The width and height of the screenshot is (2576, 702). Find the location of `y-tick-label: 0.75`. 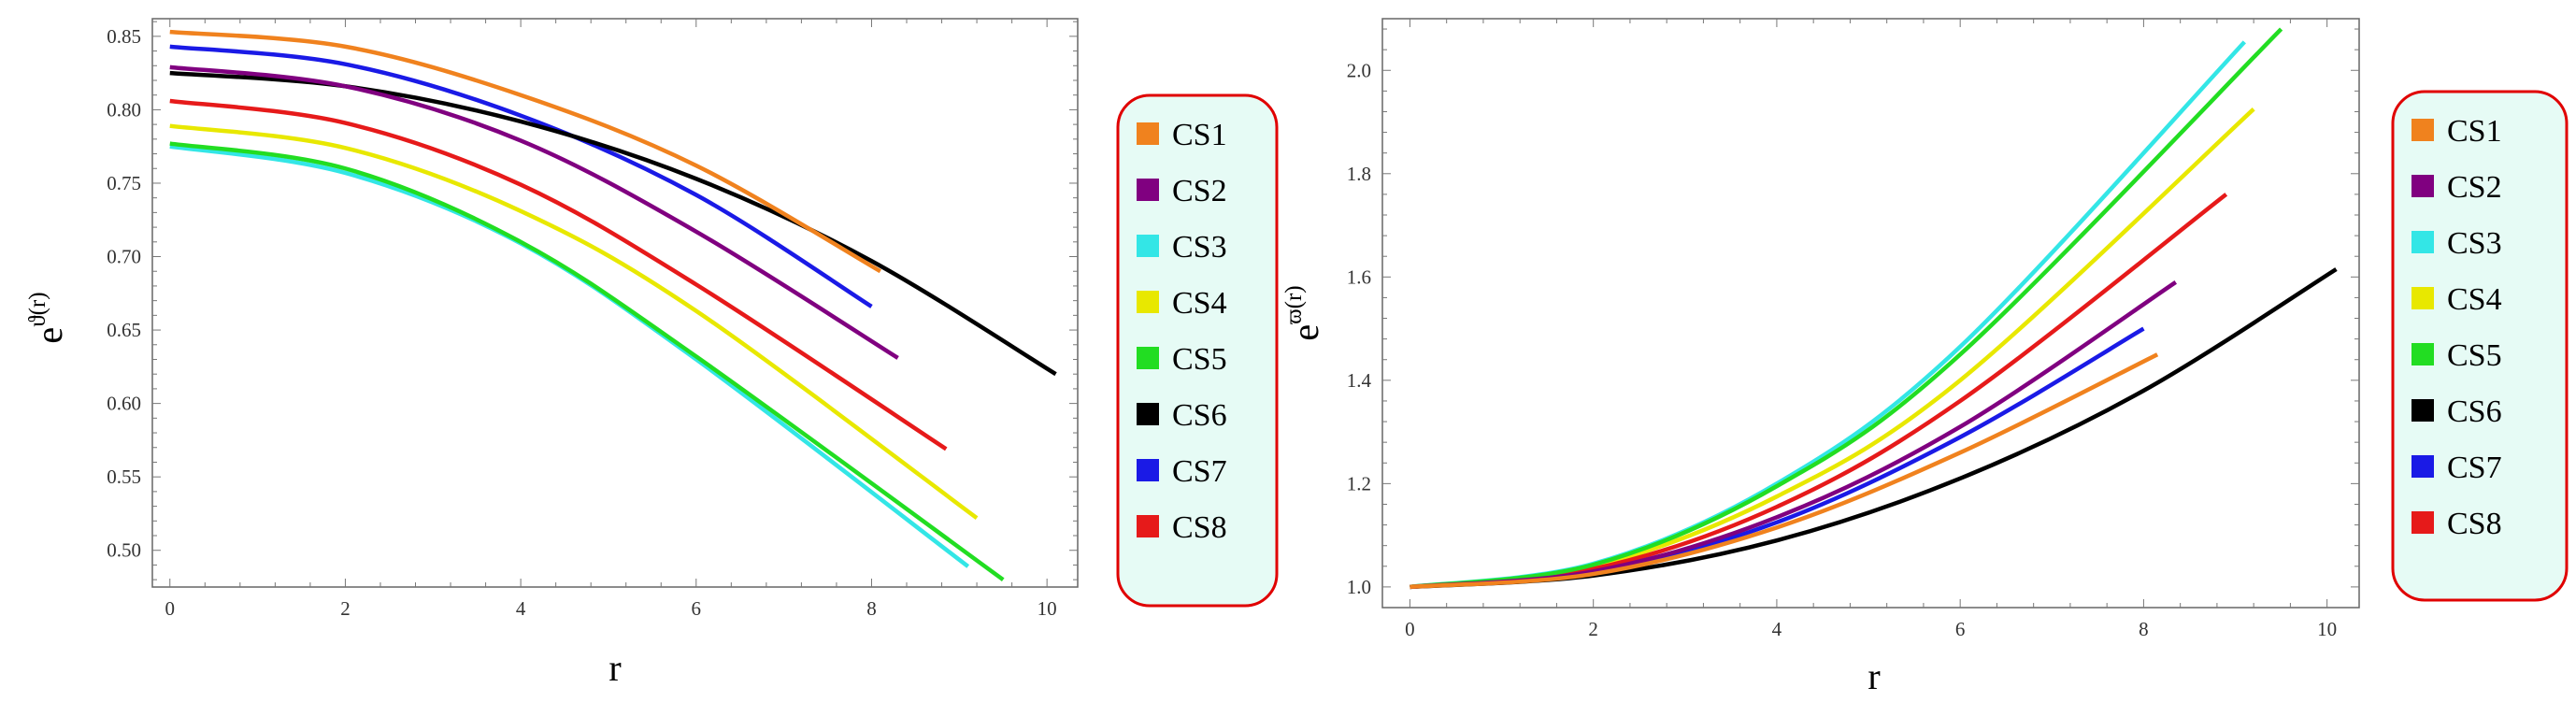

y-tick-label: 0.75 is located at coordinates (124, 183).